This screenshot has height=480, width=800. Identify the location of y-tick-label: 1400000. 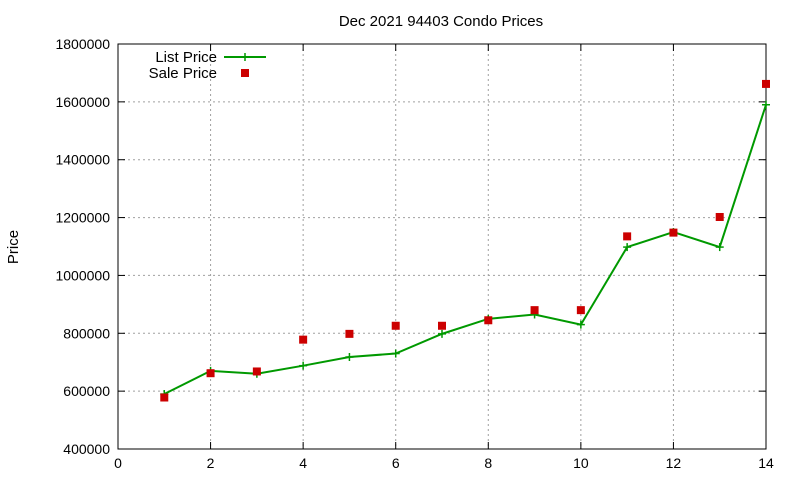
(82, 160).